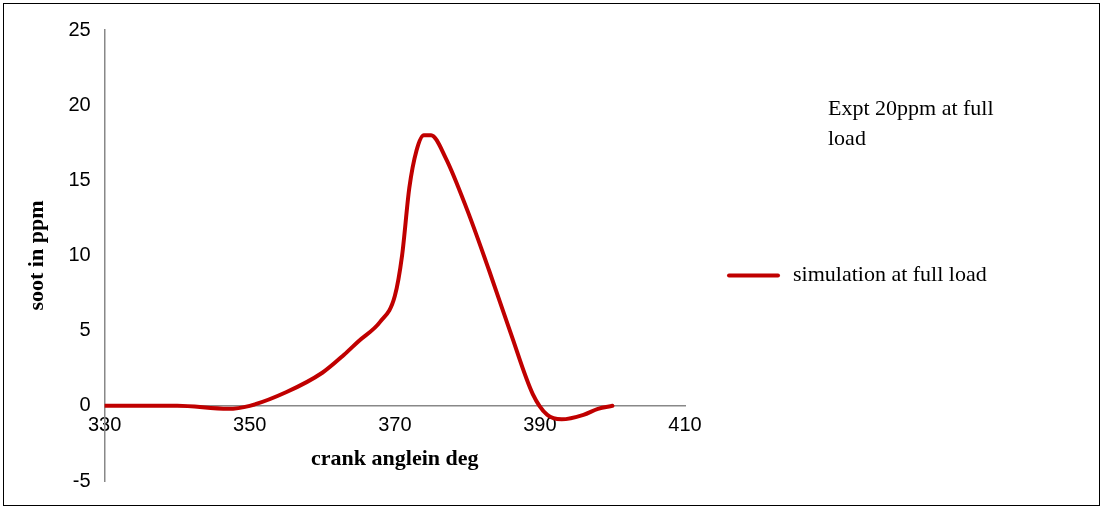 Image resolution: width=1105 pixels, height=511 pixels. What do you see at coordinates (250, 424) in the screenshot?
I see `x-tick-label: 350` at bounding box center [250, 424].